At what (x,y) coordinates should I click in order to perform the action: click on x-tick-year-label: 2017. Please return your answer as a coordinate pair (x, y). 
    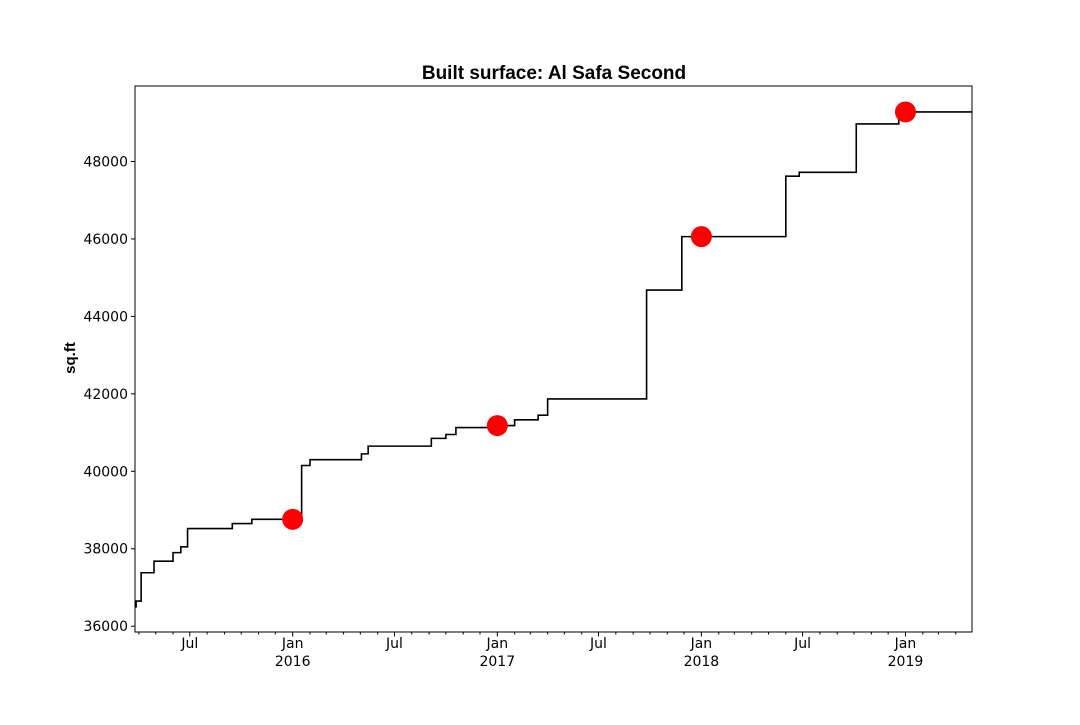
    Looking at the image, I should click on (497, 662).